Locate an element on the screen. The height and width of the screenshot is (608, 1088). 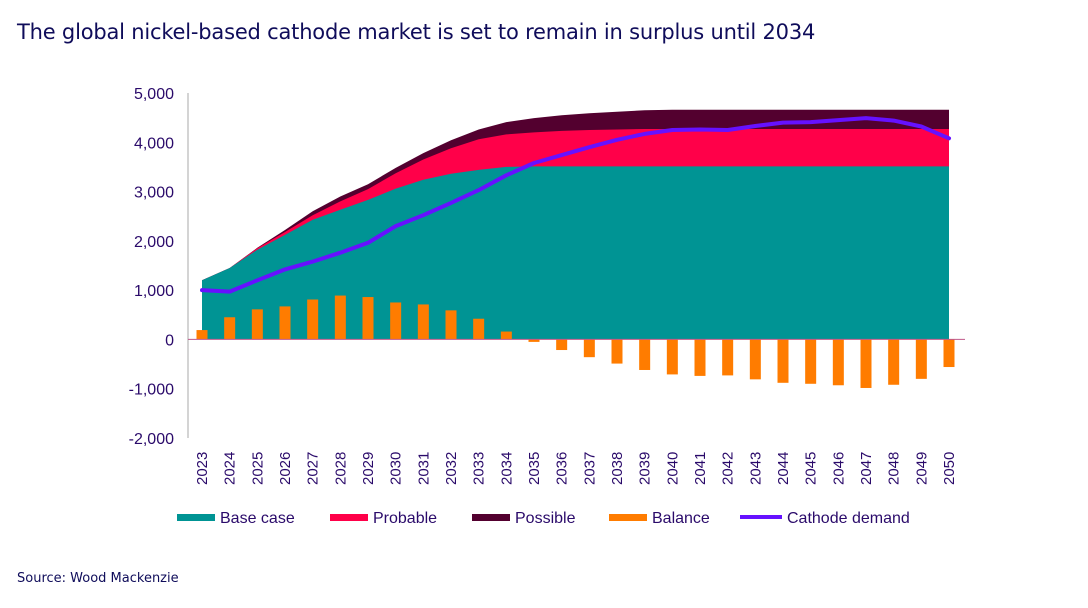
bar-balance-2048 is located at coordinates (894, 362).